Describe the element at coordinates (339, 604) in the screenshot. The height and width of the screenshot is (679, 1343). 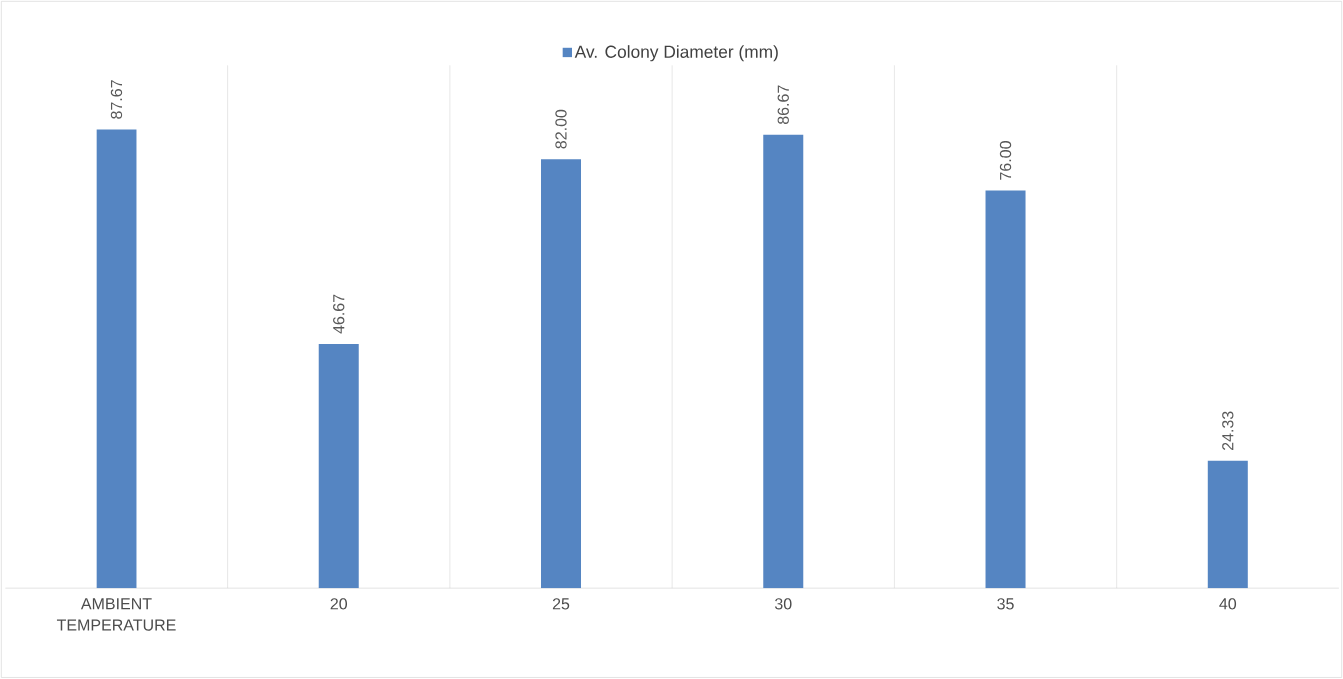
I see `x-tick-label: 20` at that location.